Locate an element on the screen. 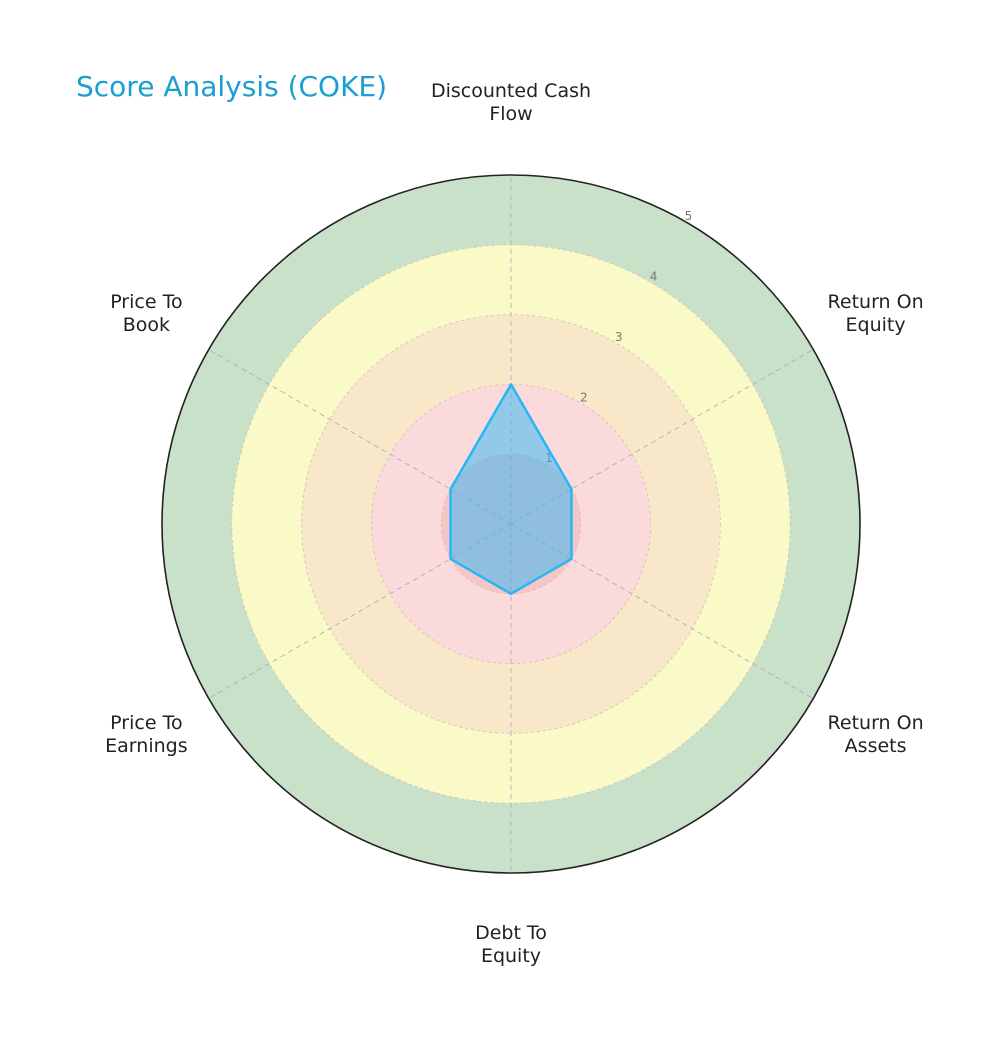 This screenshot has width=1000, height=1041. category-label: Return On Equity is located at coordinates (875, 313).